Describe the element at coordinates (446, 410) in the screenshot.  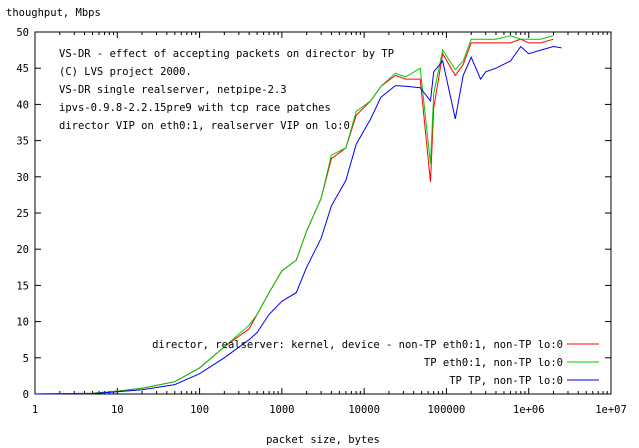
I see `x-tick-label: 100000` at that location.